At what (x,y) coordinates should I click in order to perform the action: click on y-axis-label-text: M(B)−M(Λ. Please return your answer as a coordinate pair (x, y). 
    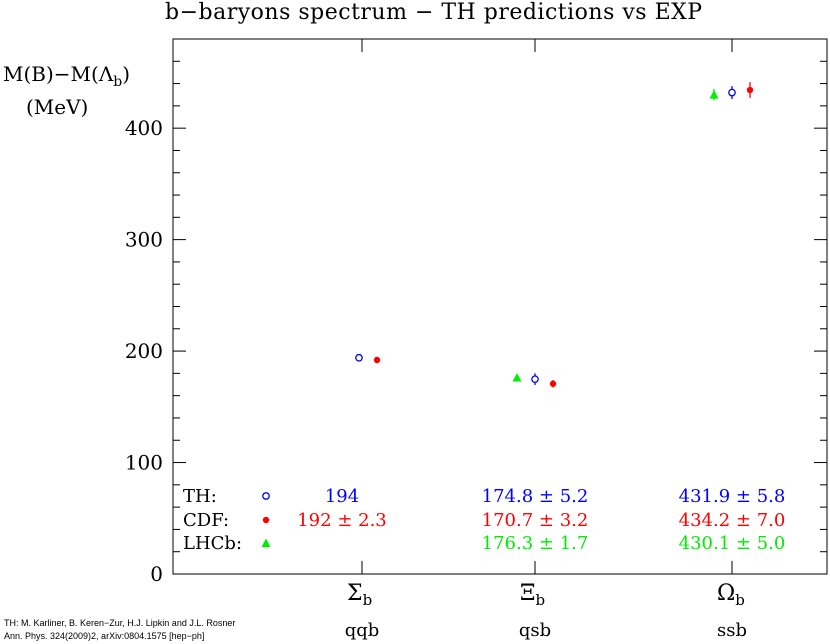
    Looking at the image, I should click on (58, 74).